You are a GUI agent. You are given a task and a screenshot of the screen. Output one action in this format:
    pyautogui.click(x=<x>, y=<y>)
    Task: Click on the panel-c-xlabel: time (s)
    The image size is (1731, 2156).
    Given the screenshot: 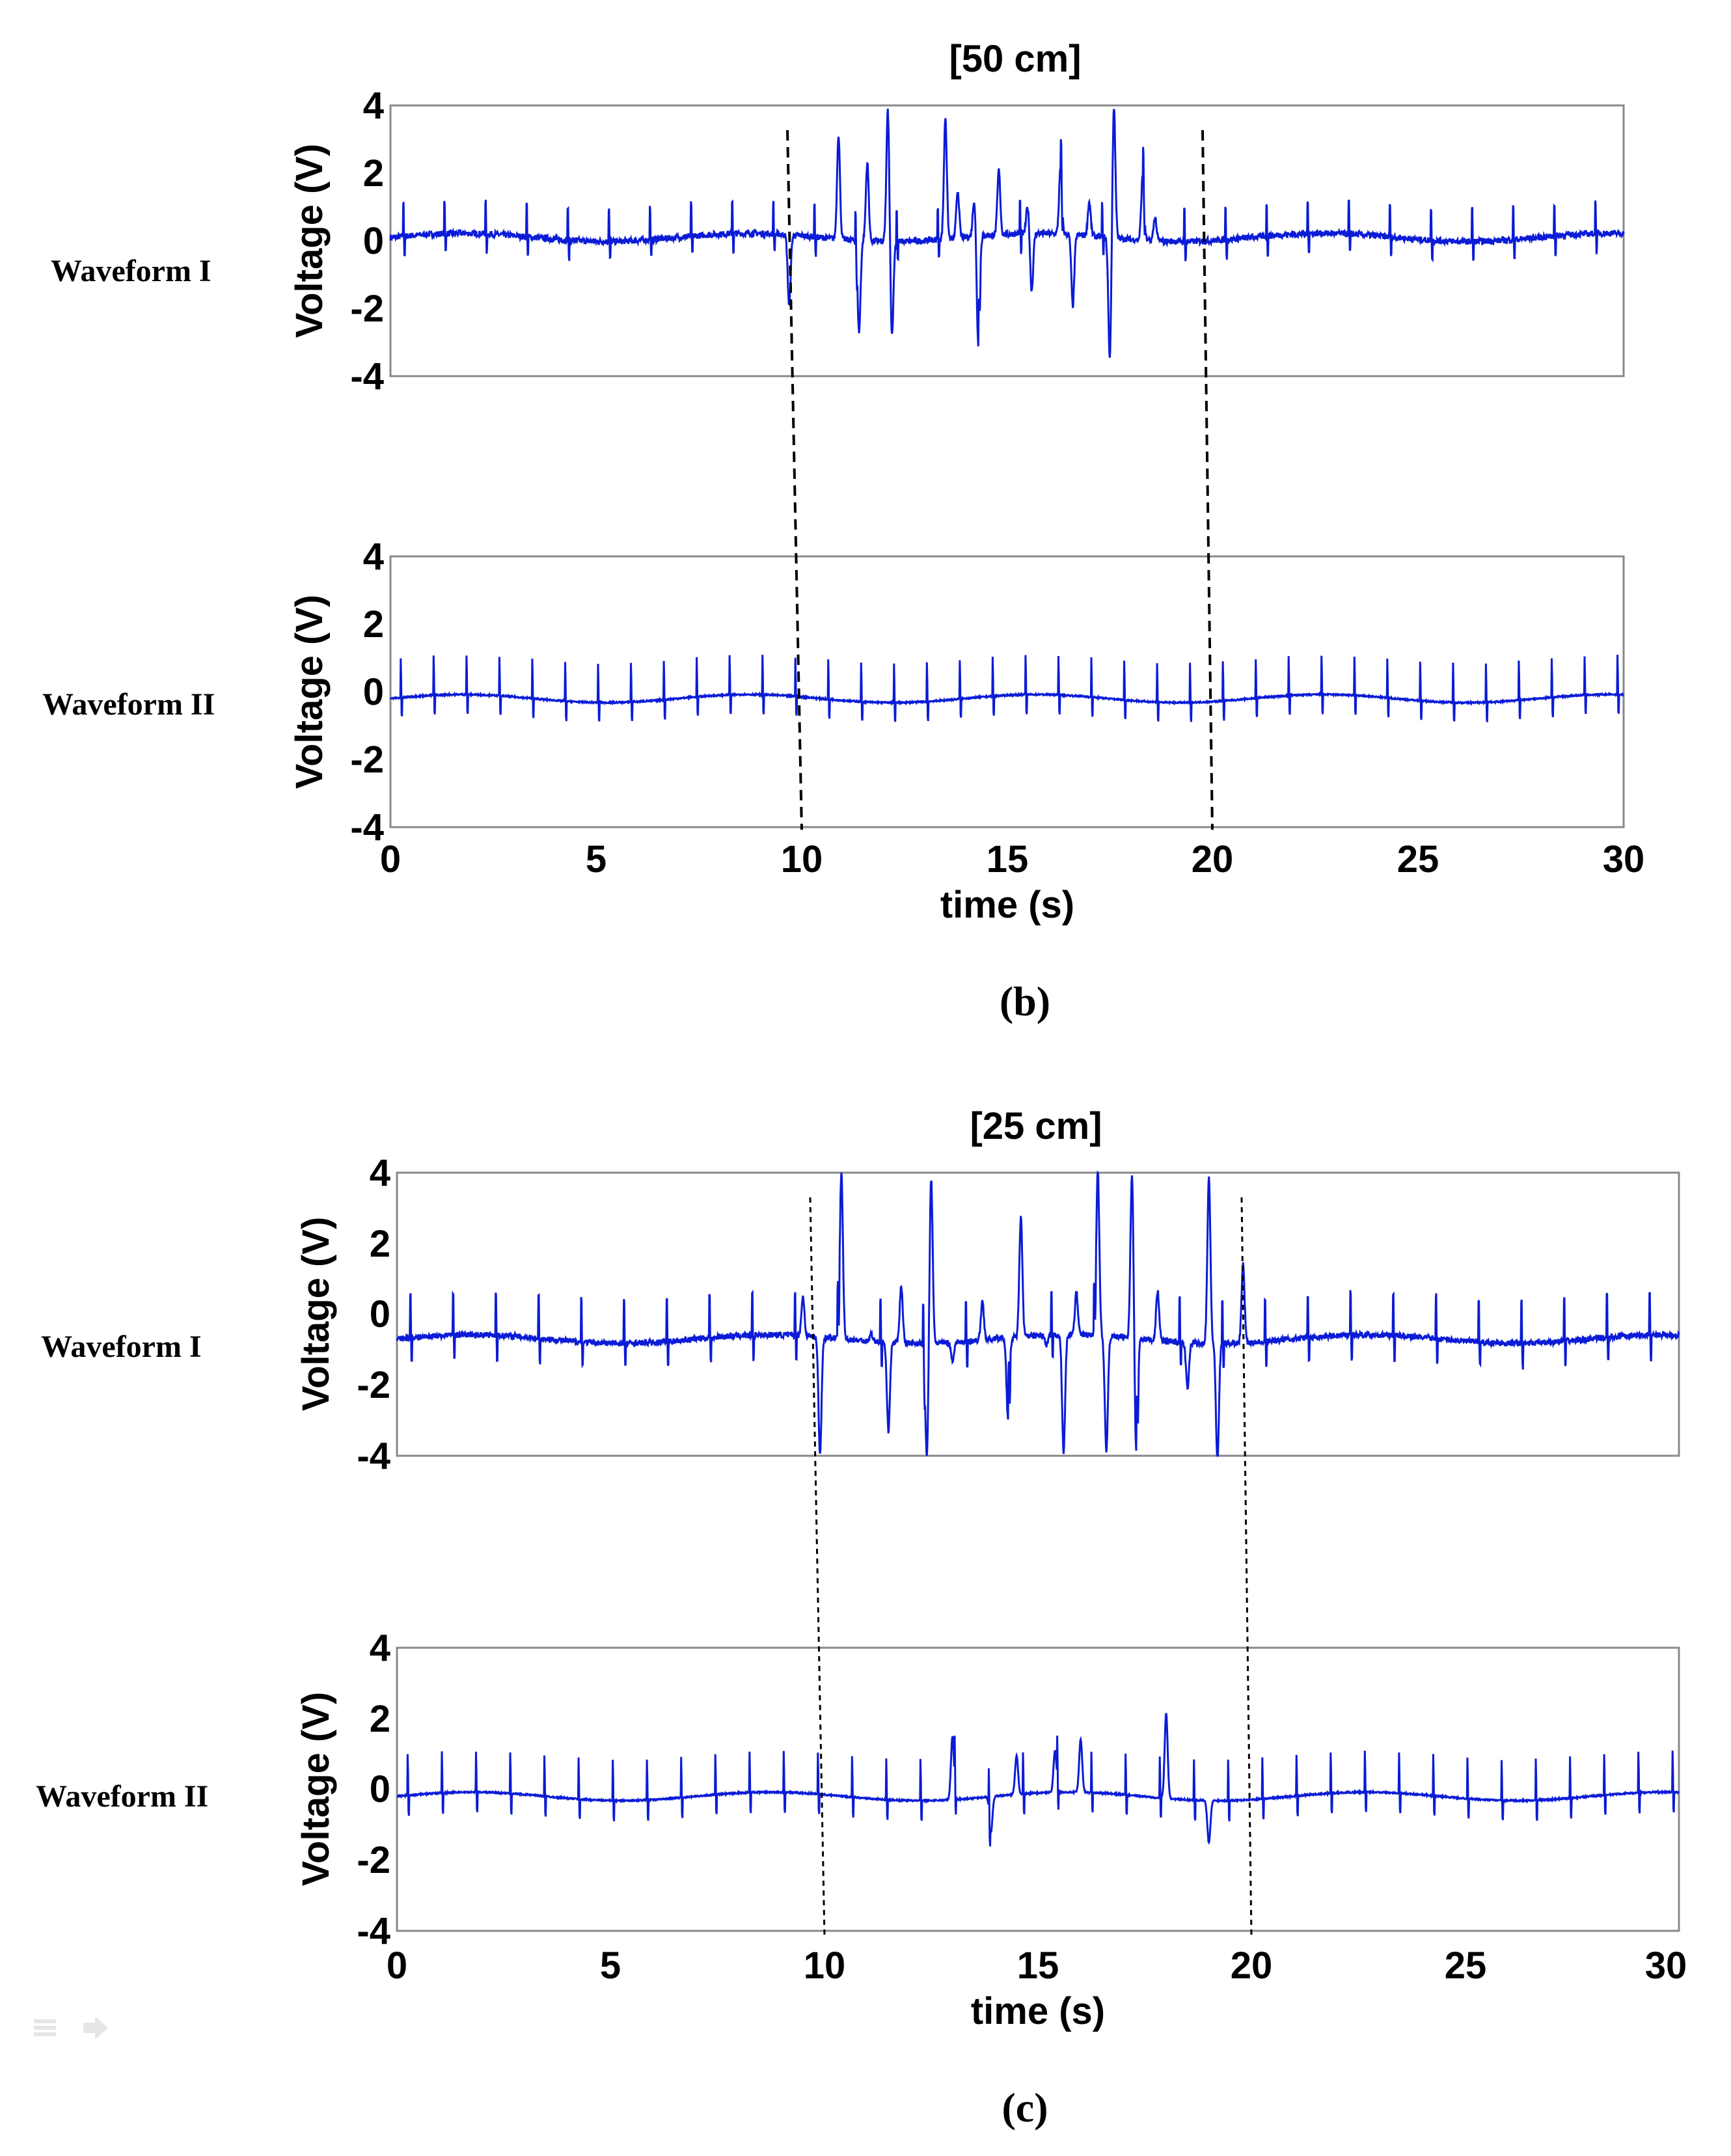 What is the action you would take?
    pyautogui.click(x=1038, y=2011)
    